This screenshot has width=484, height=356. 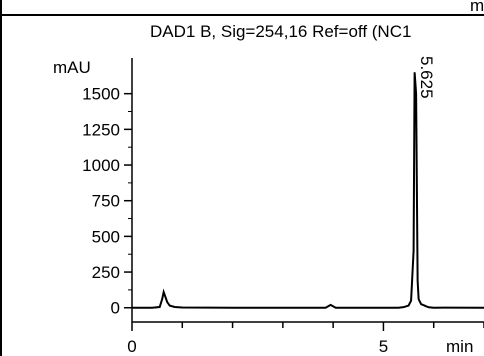 What do you see at coordinates (459, 346) in the screenshot?
I see `x-axis-label: min` at bounding box center [459, 346].